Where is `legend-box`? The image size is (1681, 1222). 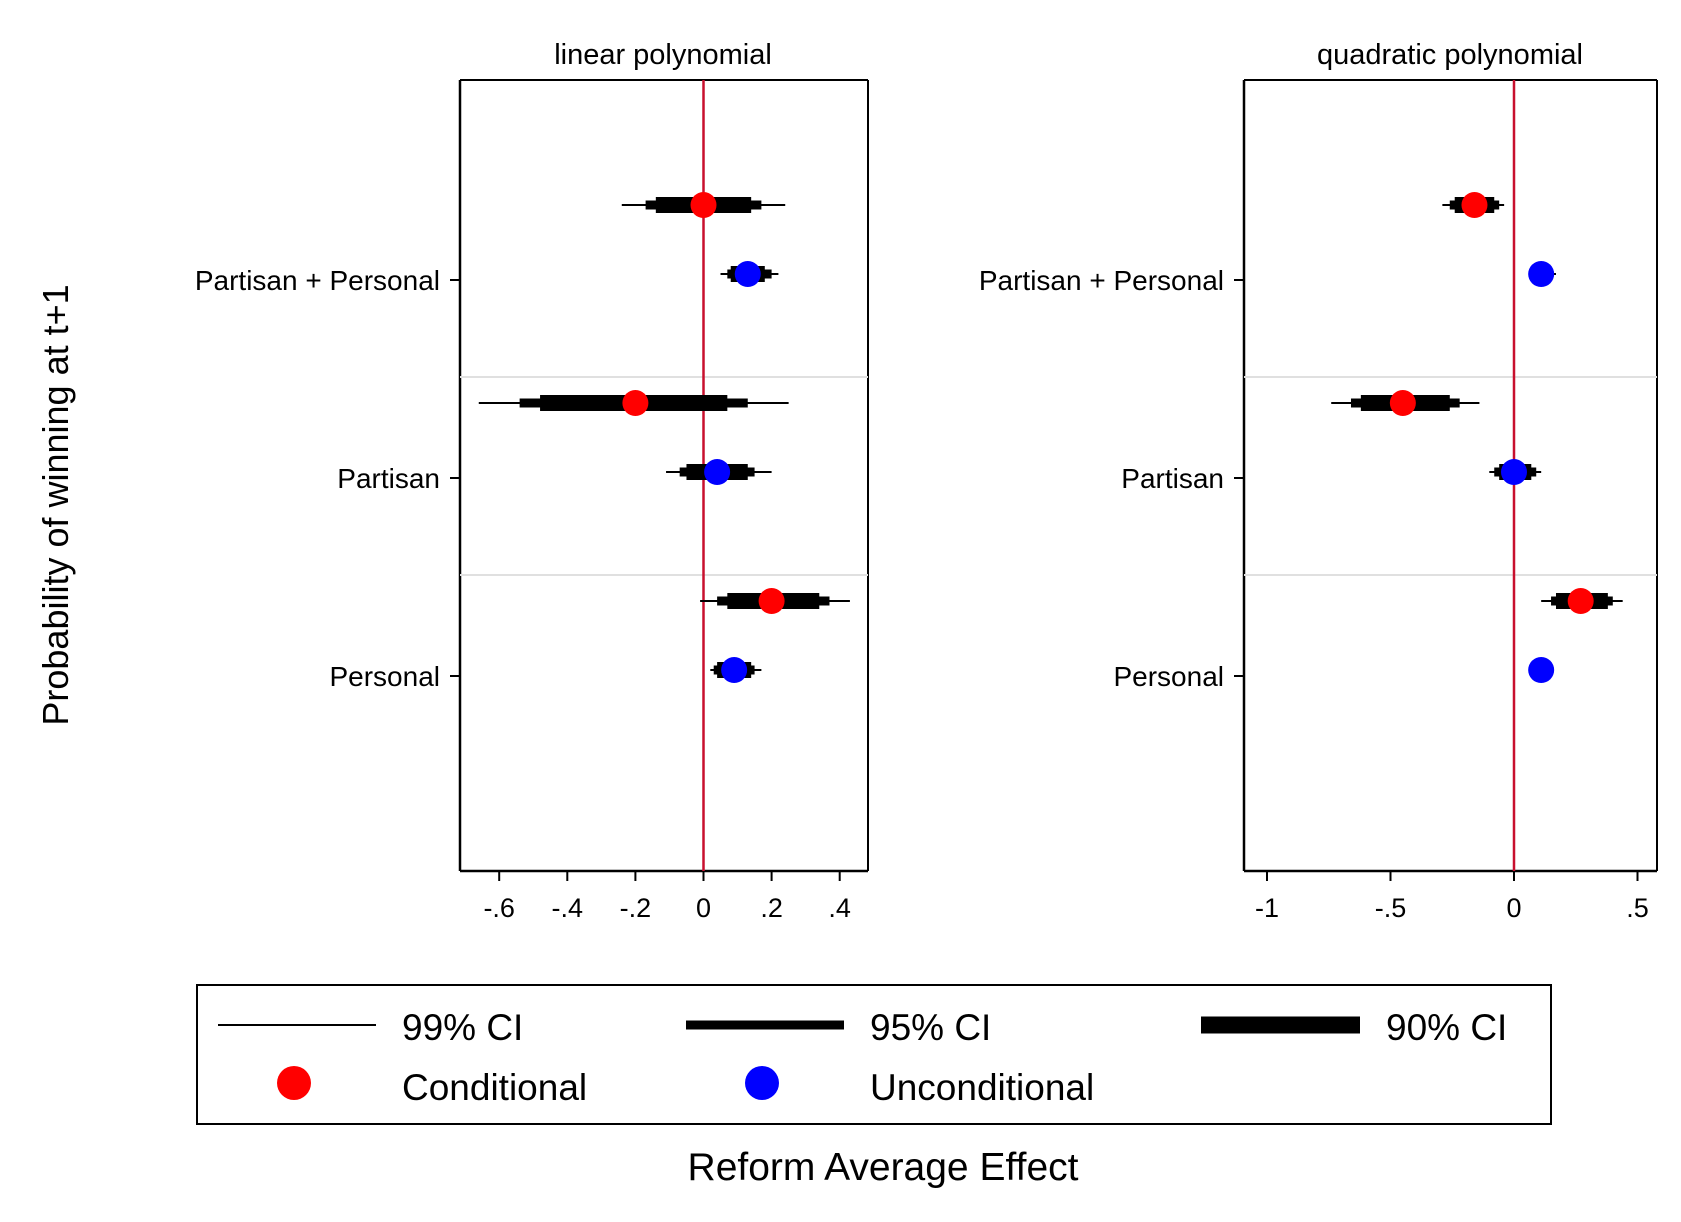
legend-box is located at coordinates (874, 1054).